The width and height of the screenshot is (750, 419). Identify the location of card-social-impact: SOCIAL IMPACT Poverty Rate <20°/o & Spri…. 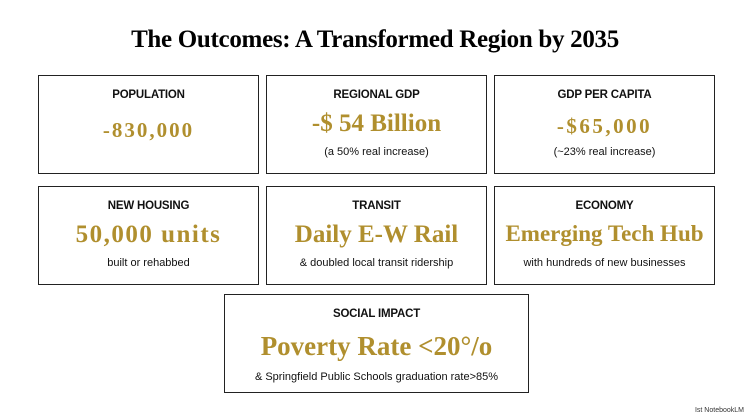
(376, 343).